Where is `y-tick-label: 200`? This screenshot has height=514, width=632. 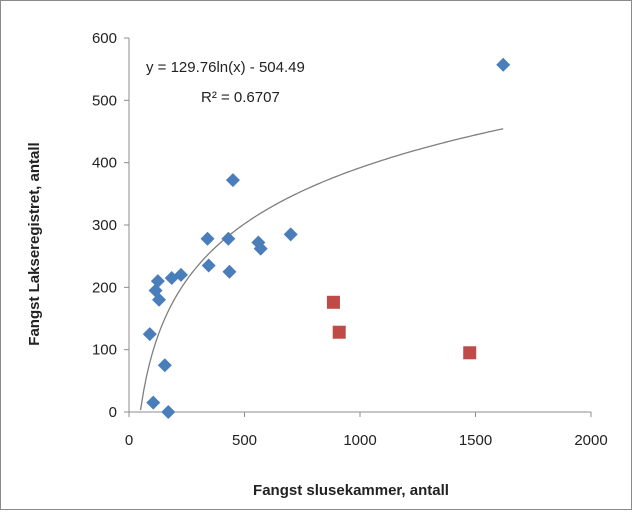 y-tick-label: 200 is located at coordinates (104, 287).